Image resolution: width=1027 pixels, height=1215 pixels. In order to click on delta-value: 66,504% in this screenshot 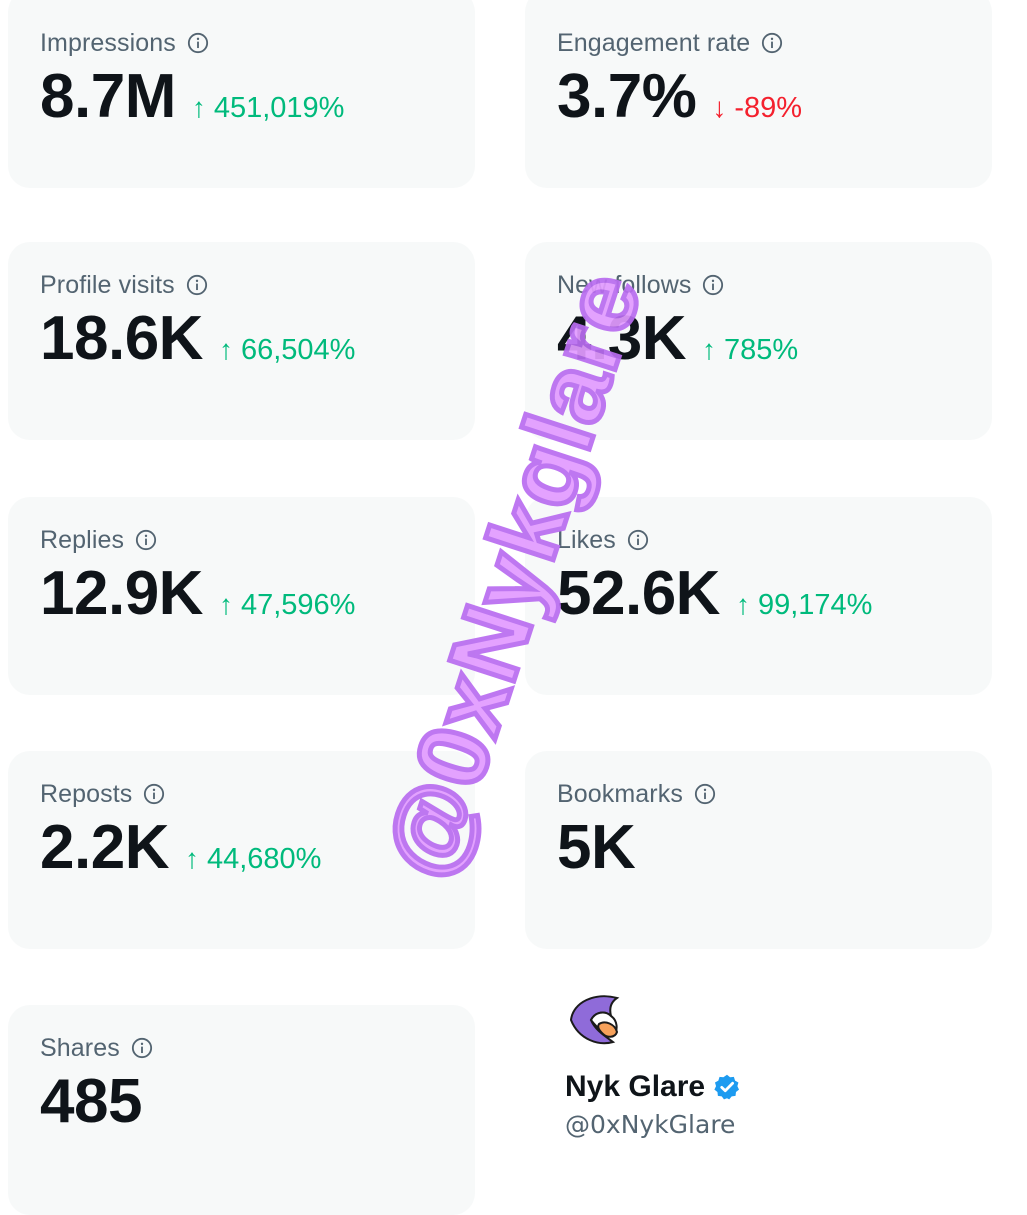, I will do `click(298, 350)`.